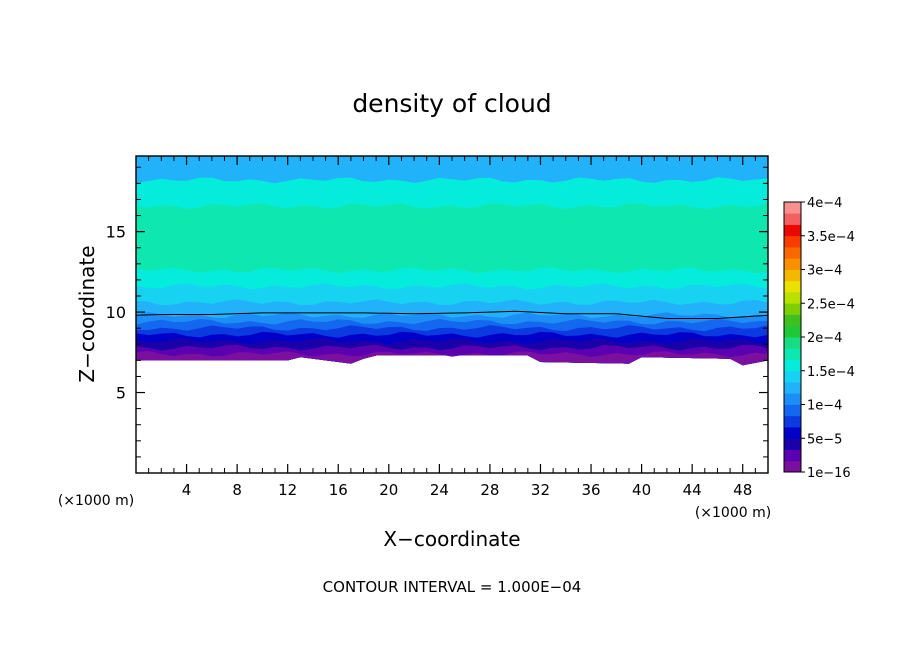 The width and height of the screenshot is (904, 654). What do you see at coordinates (692, 490) in the screenshot?
I see `x-tick-label: 44` at bounding box center [692, 490].